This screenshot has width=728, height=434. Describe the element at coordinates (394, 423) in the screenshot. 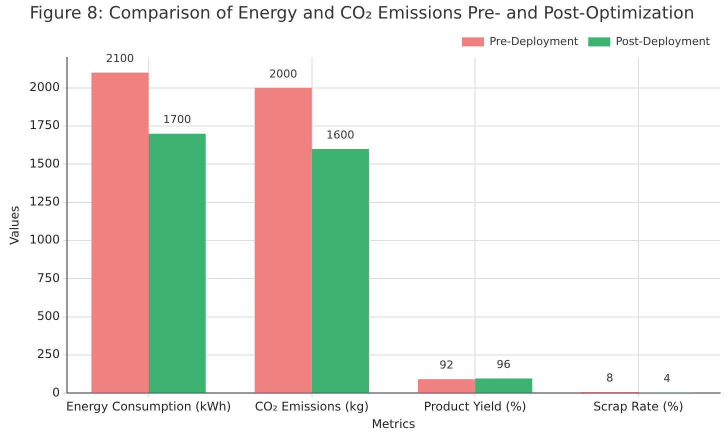

I see `x-axis-title: Metrics` at that location.